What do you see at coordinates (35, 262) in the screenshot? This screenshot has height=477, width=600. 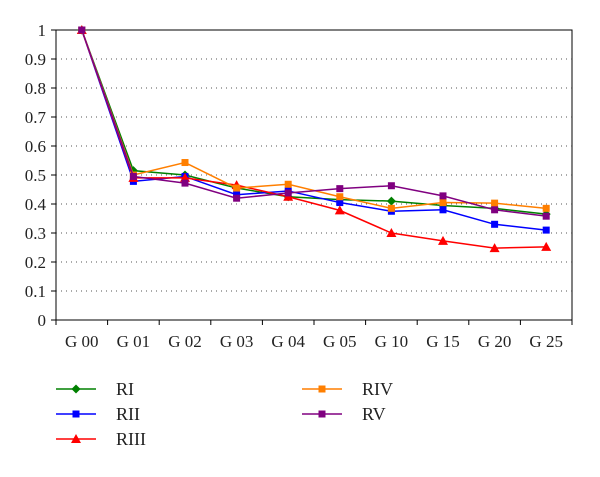 I see `y-tick-label: 0.2` at bounding box center [35, 262].